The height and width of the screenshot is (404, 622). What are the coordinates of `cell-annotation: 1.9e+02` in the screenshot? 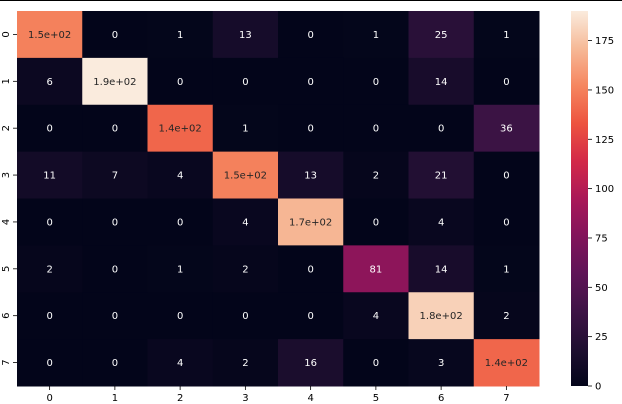 It's located at (114, 82).